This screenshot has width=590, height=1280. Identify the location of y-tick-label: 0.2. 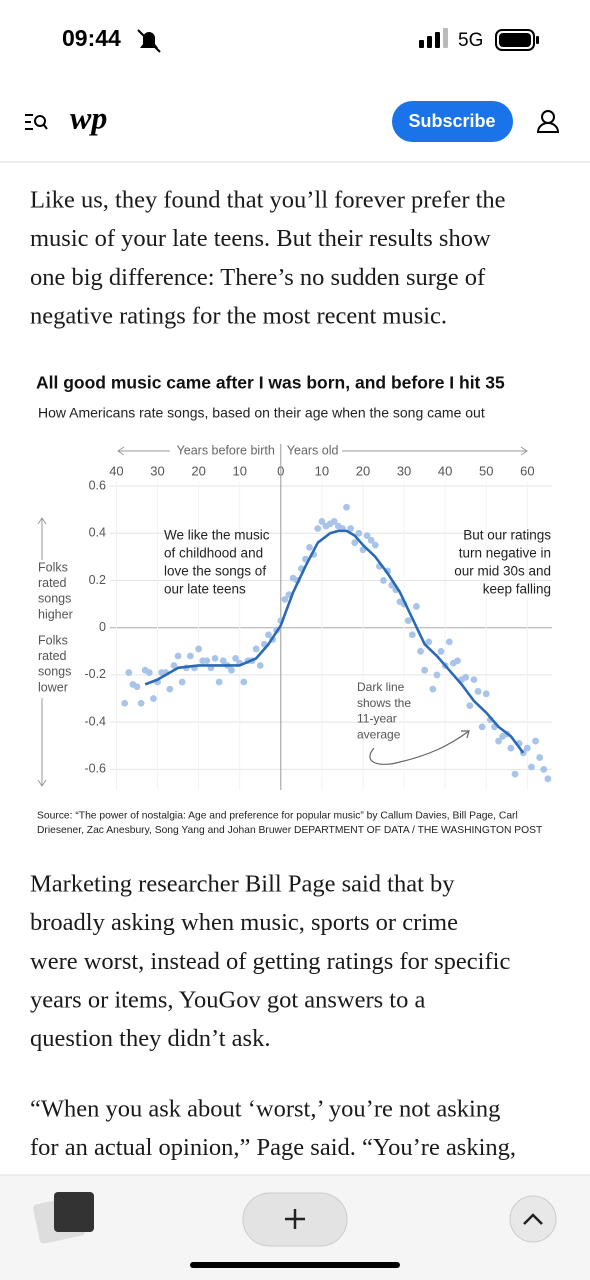
(97, 580).